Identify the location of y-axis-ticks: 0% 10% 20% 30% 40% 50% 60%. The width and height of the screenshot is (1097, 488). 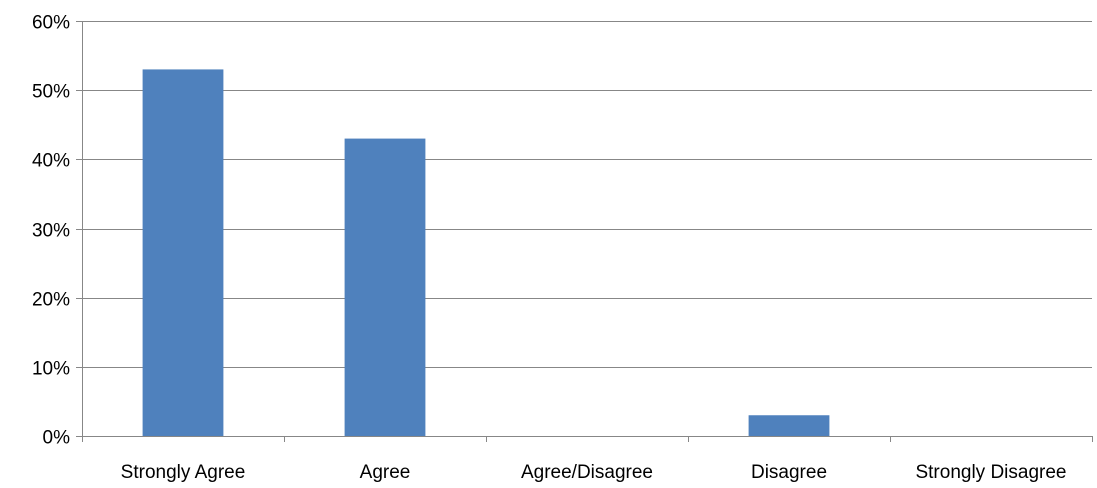
(57, 231).